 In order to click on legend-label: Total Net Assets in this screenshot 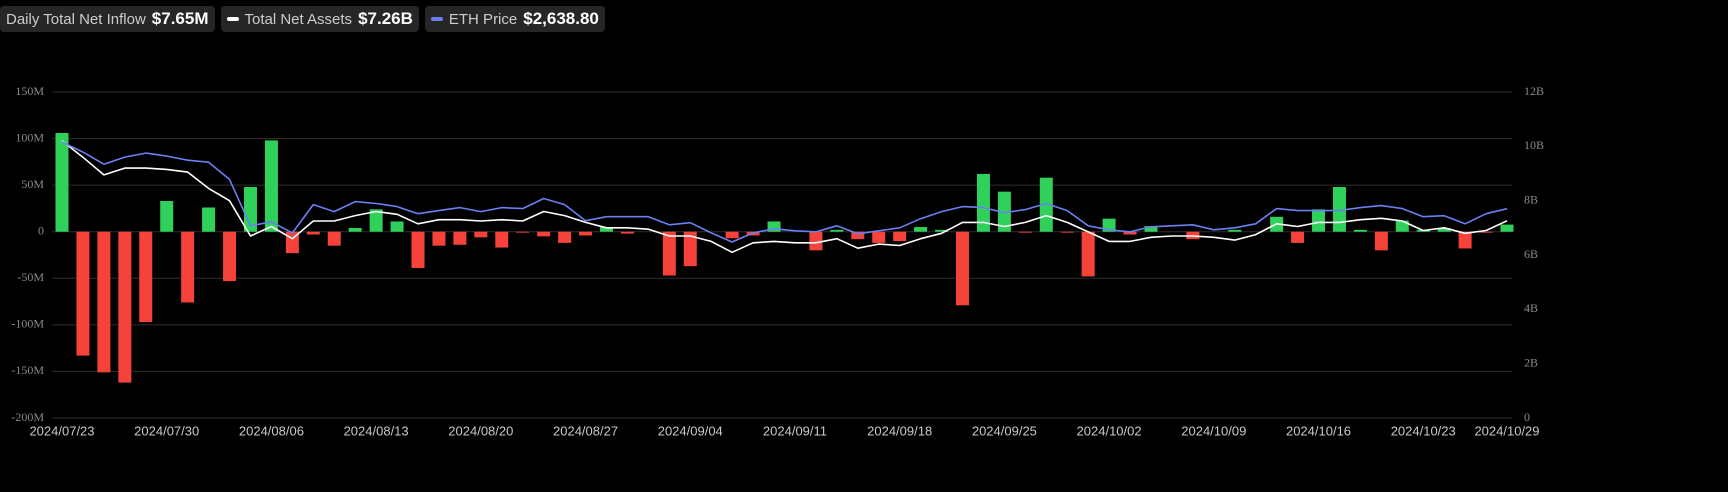, I will do `click(298, 19)`.